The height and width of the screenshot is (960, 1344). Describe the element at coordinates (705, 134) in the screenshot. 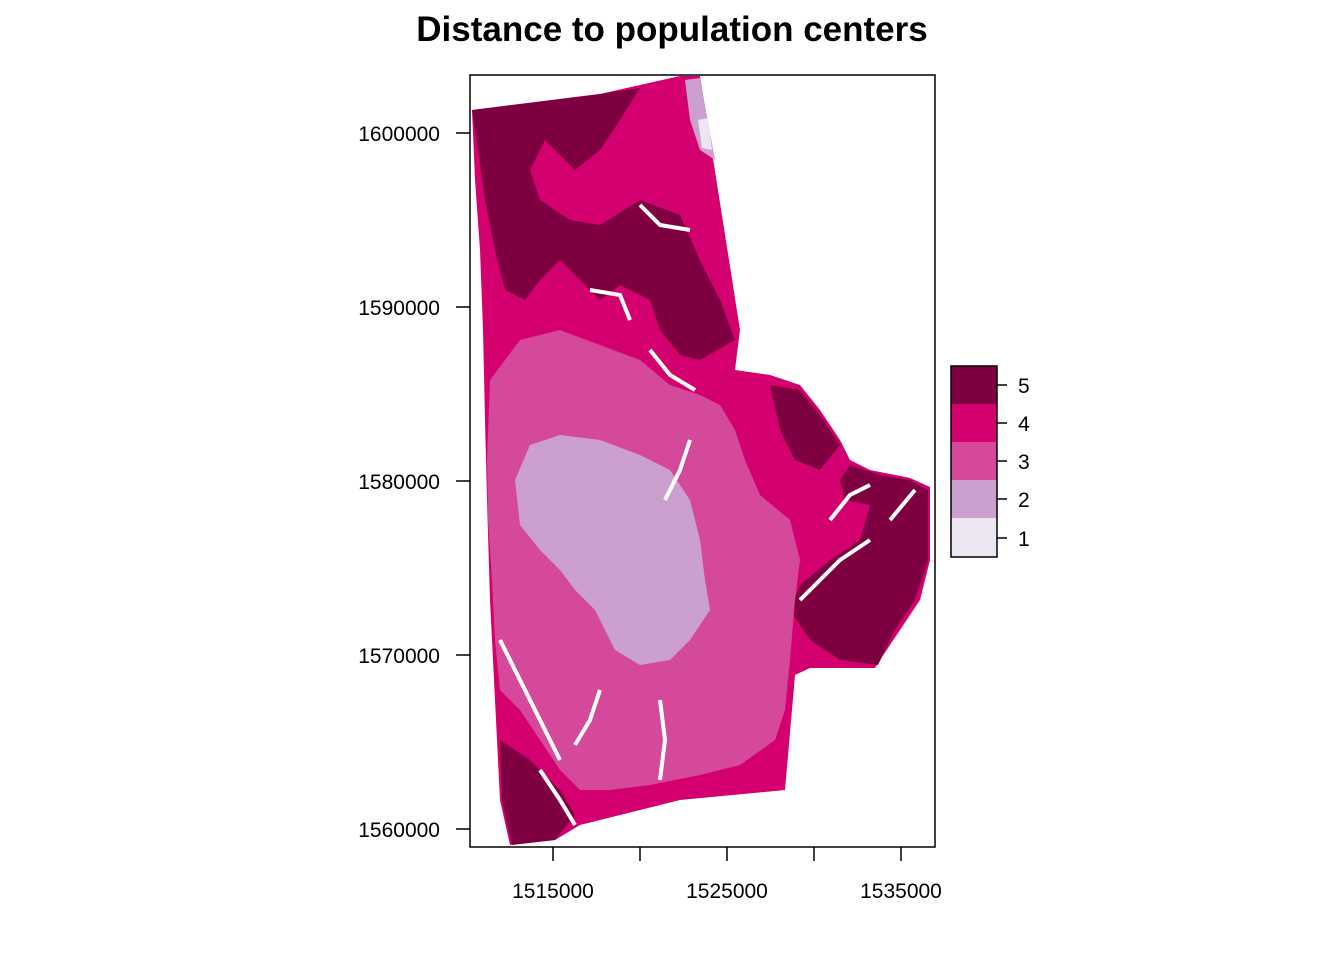

I see `map-class-1-north` at that location.